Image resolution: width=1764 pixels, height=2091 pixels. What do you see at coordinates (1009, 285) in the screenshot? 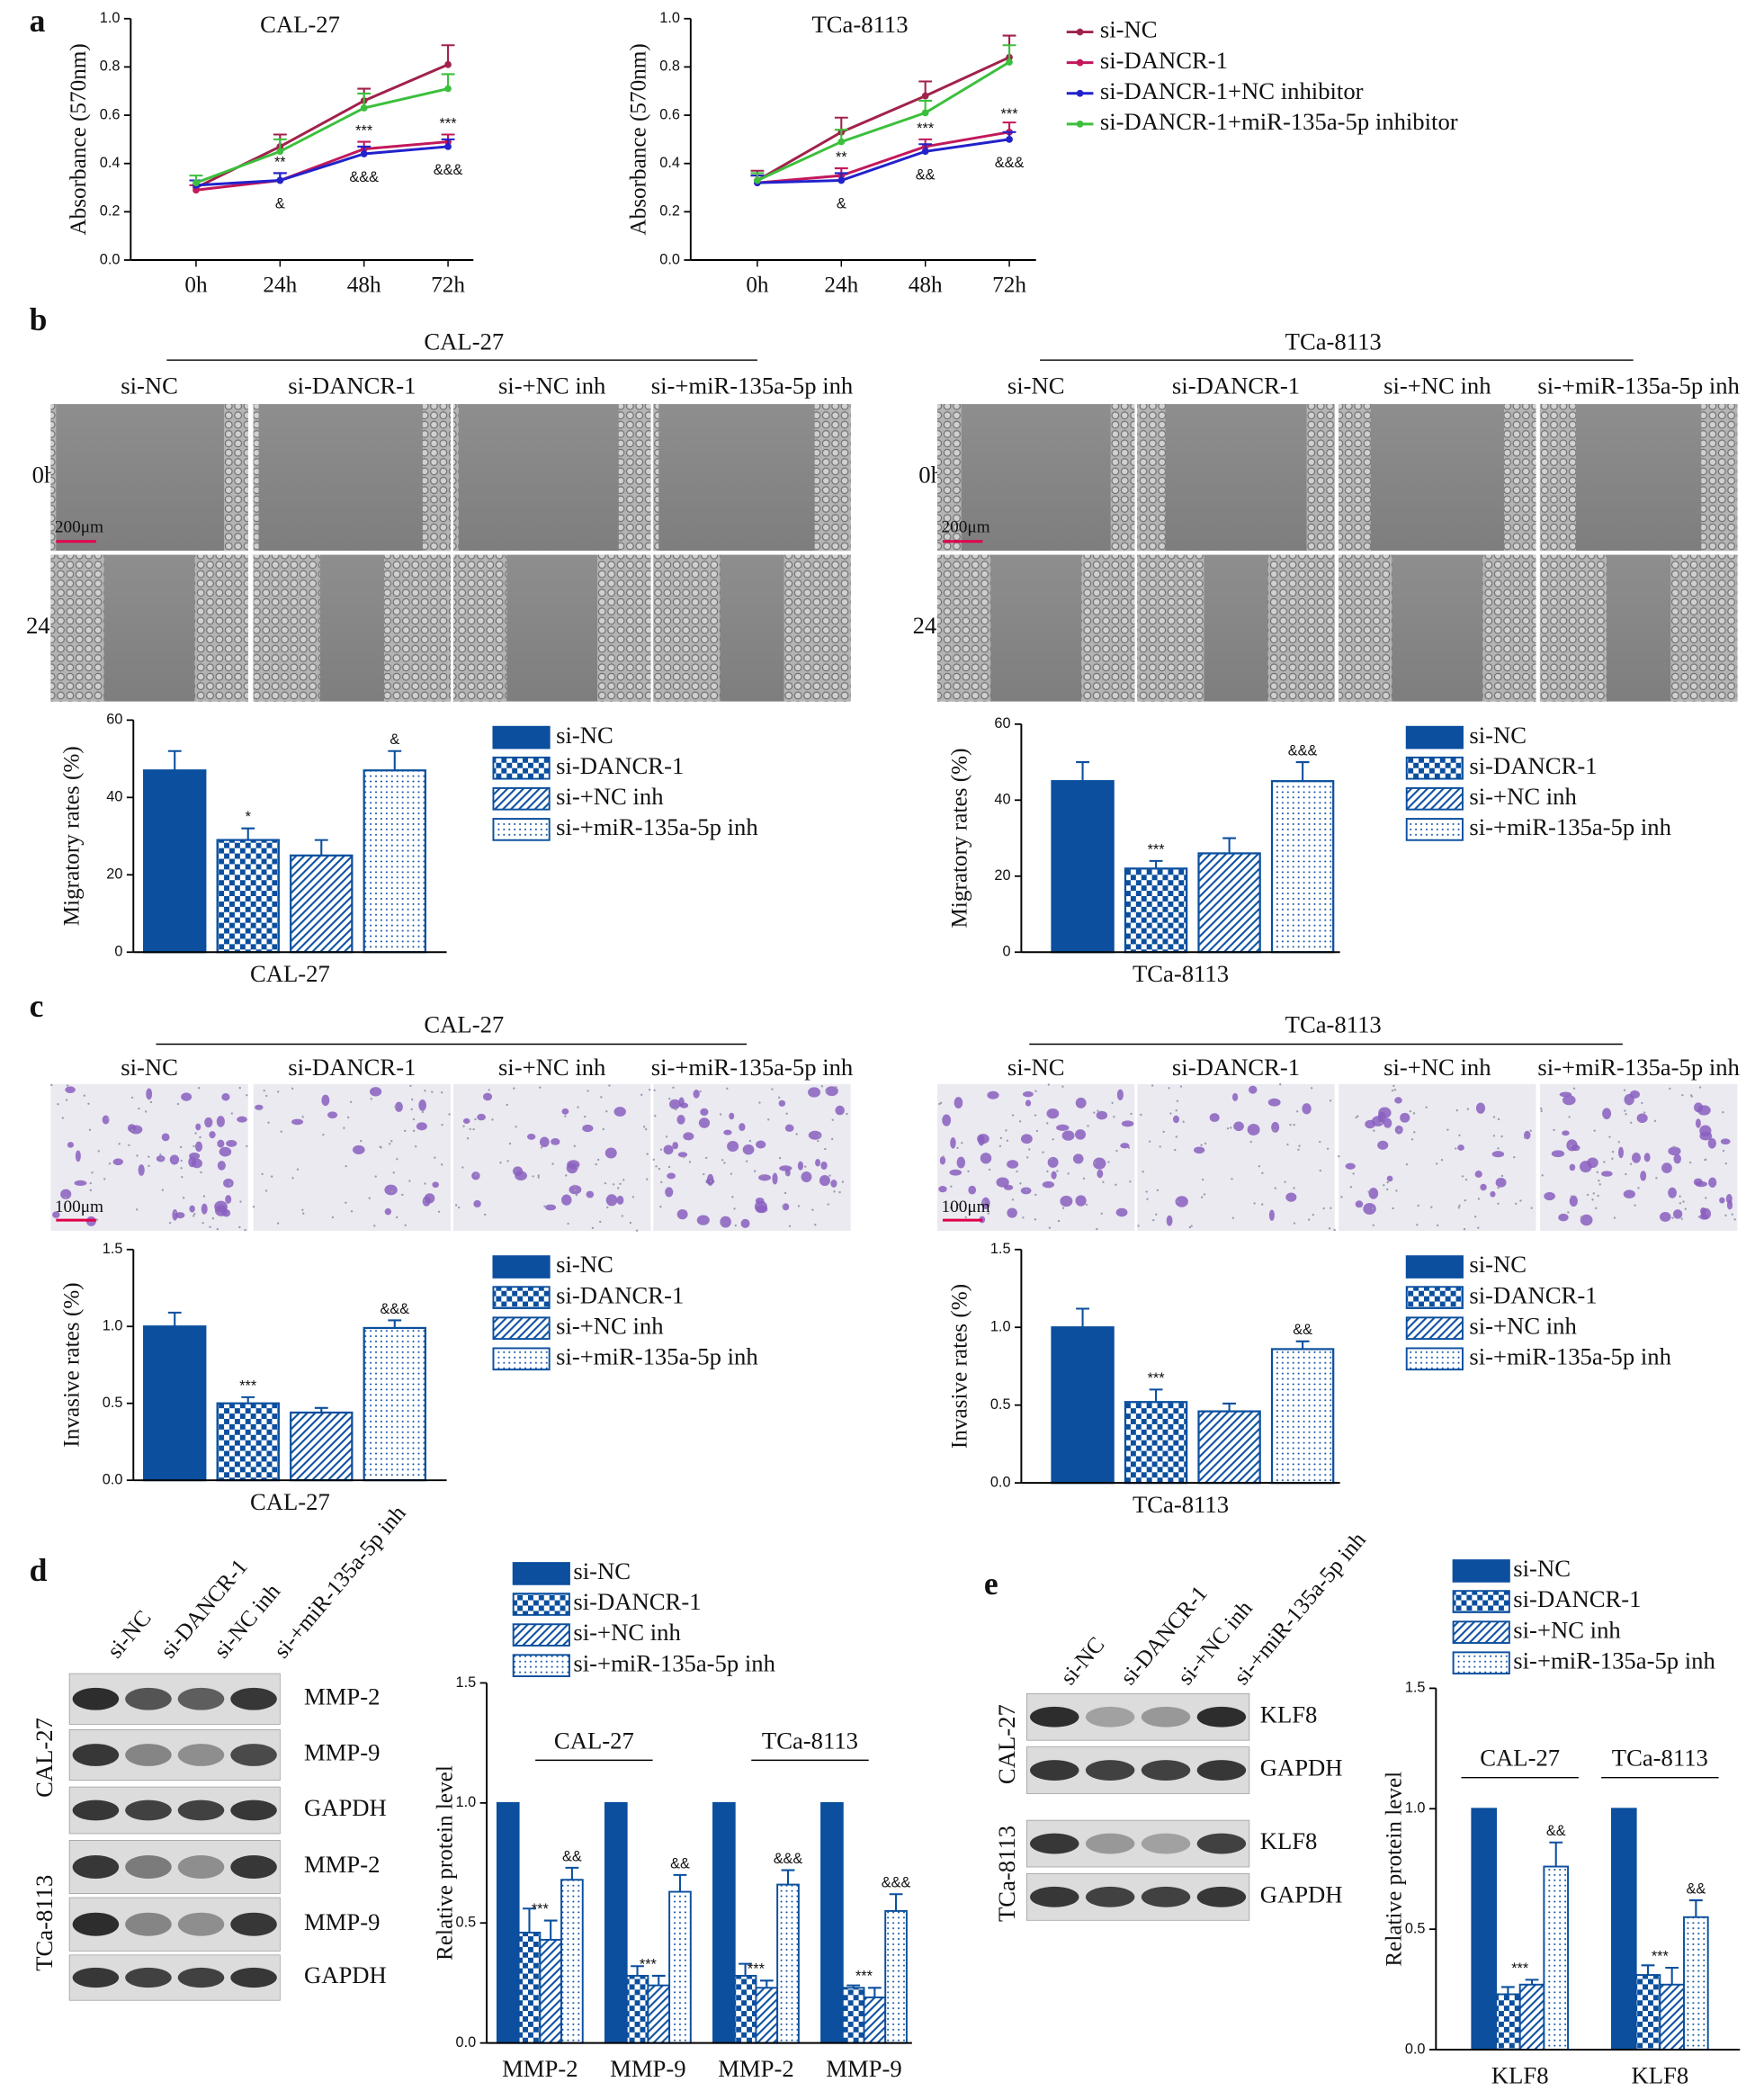
I see `x-tick-label: 72h` at bounding box center [1009, 285].